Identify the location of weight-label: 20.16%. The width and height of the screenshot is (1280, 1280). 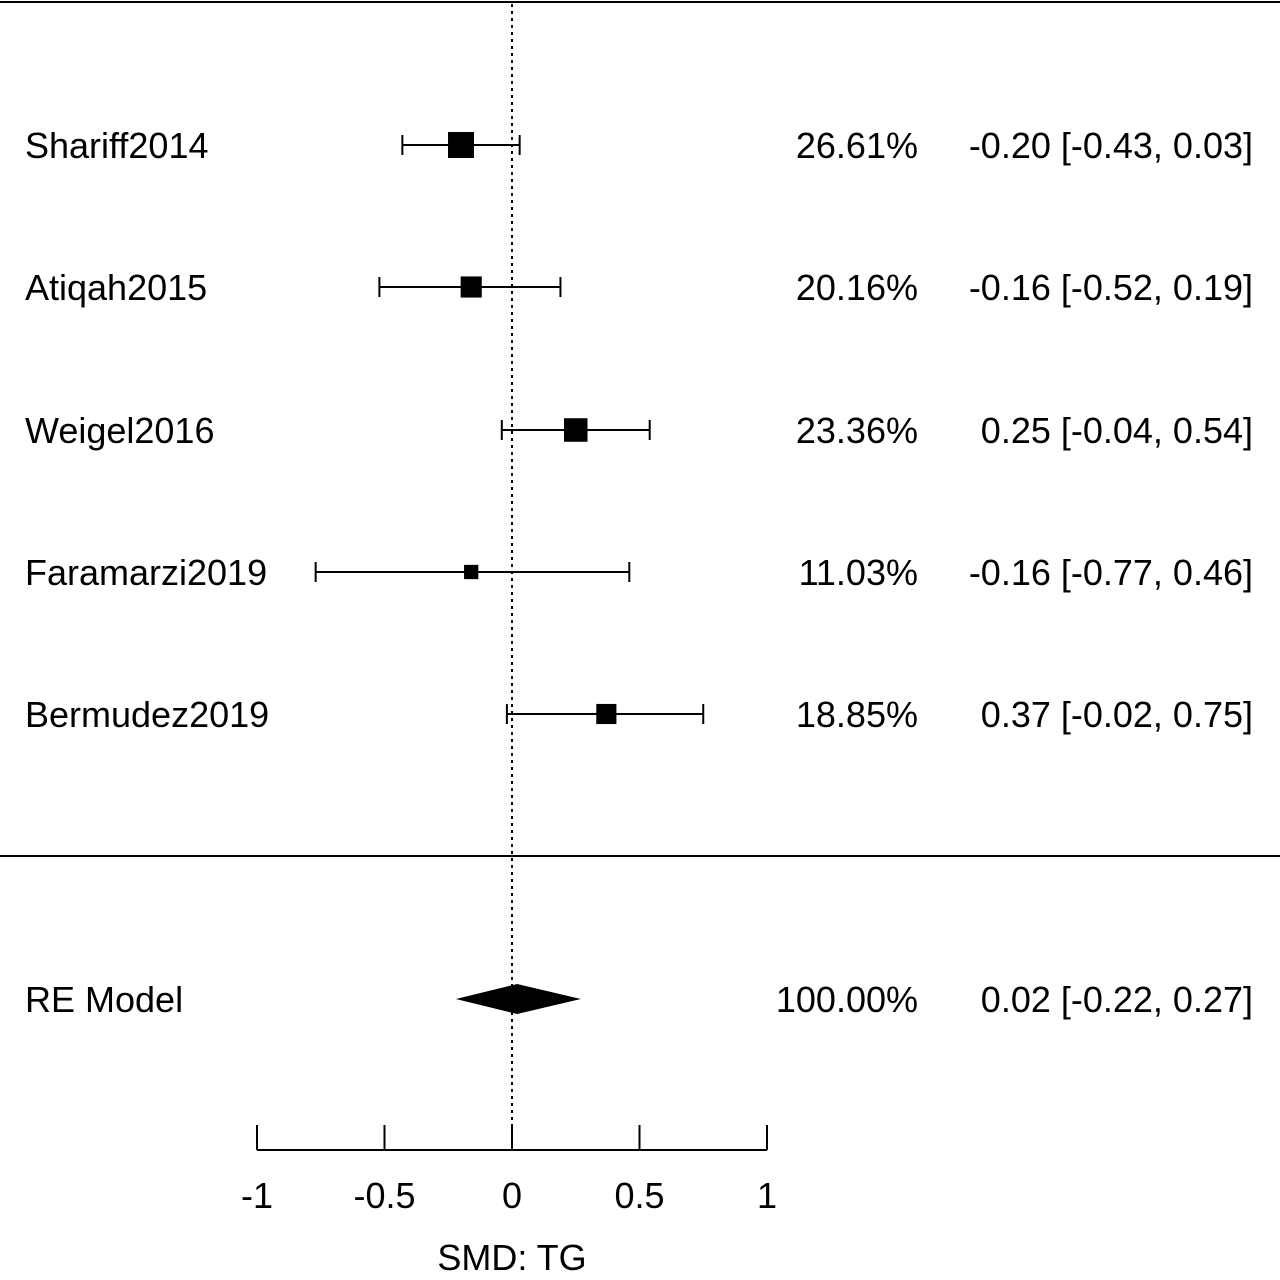
(857, 287).